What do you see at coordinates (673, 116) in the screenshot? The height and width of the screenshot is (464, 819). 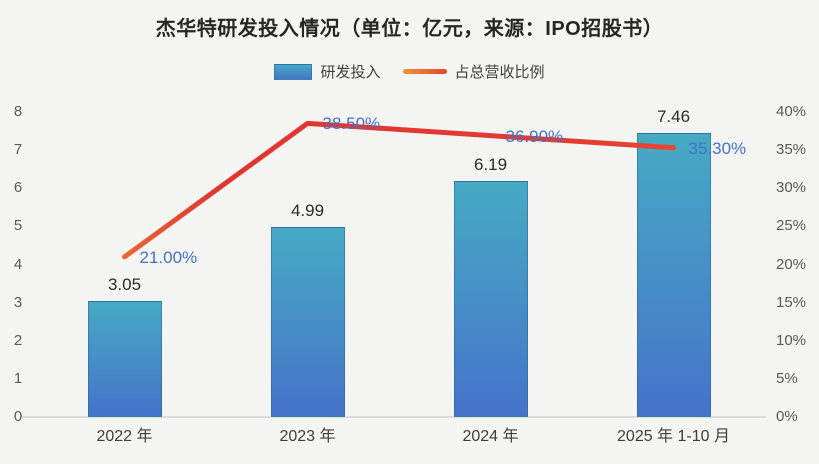 I see `bar-value-label: 7.46` at bounding box center [673, 116].